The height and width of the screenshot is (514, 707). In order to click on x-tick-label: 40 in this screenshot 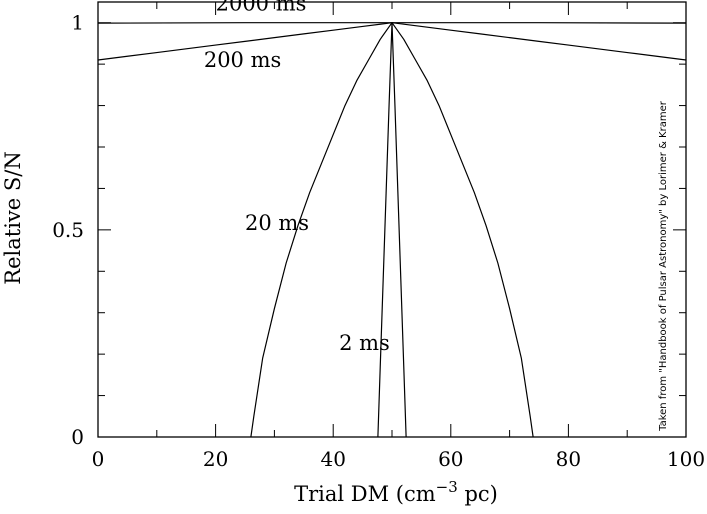, I will do `click(332, 459)`.